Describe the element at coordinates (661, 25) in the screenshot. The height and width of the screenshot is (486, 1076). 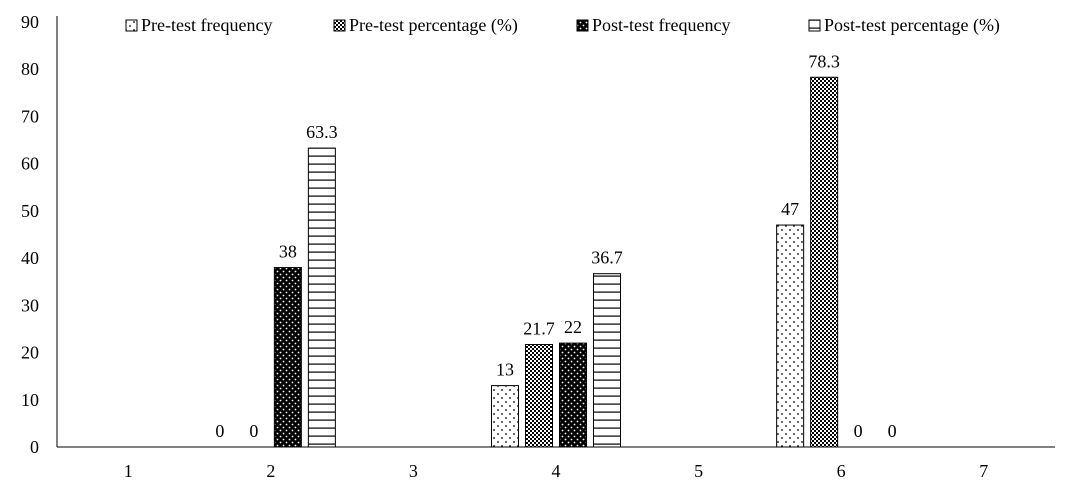
I see `legend-label: Post-test frequency` at that location.